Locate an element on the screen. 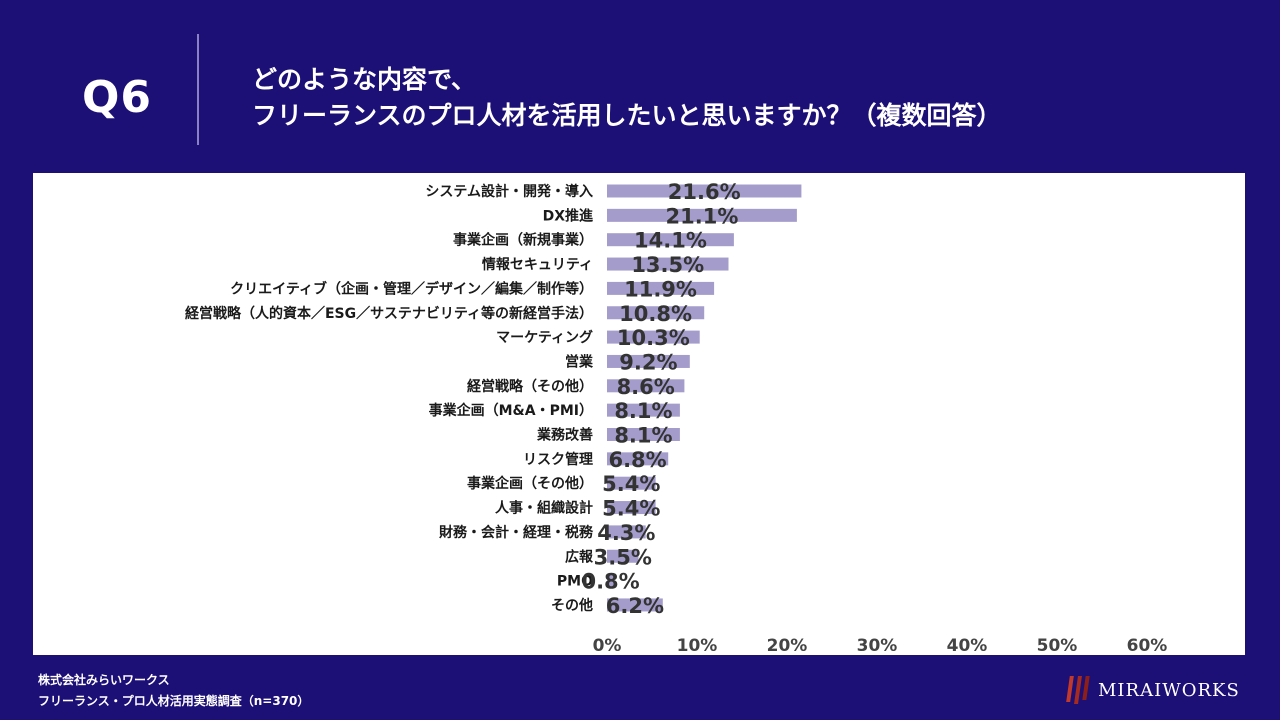 The image size is (1280, 720). category-label: 財務・会計・経理・税務 is located at coordinates (516, 532).